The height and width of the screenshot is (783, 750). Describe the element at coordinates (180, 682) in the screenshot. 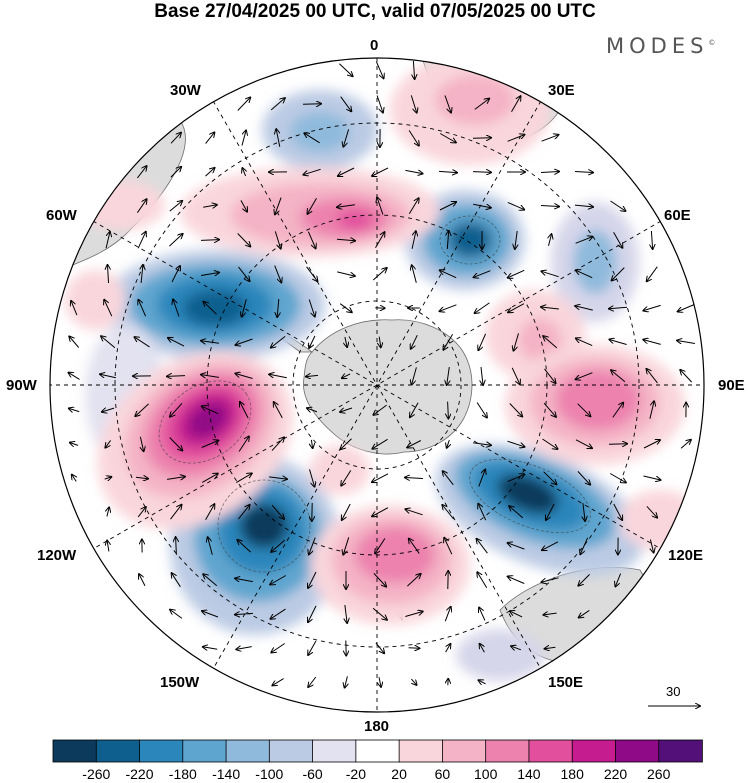

I see `lon-label-150w: 150W` at that location.